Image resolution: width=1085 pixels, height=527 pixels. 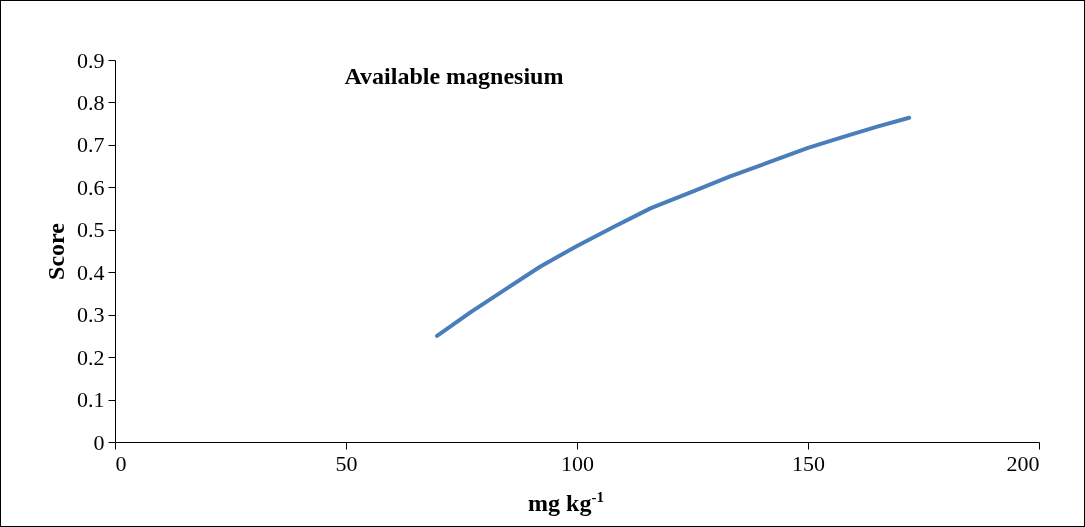 What do you see at coordinates (566, 503) in the screenshot?
I see `x-axis-title: mg kg$^{-1}$` at bounding box center [566, 503].